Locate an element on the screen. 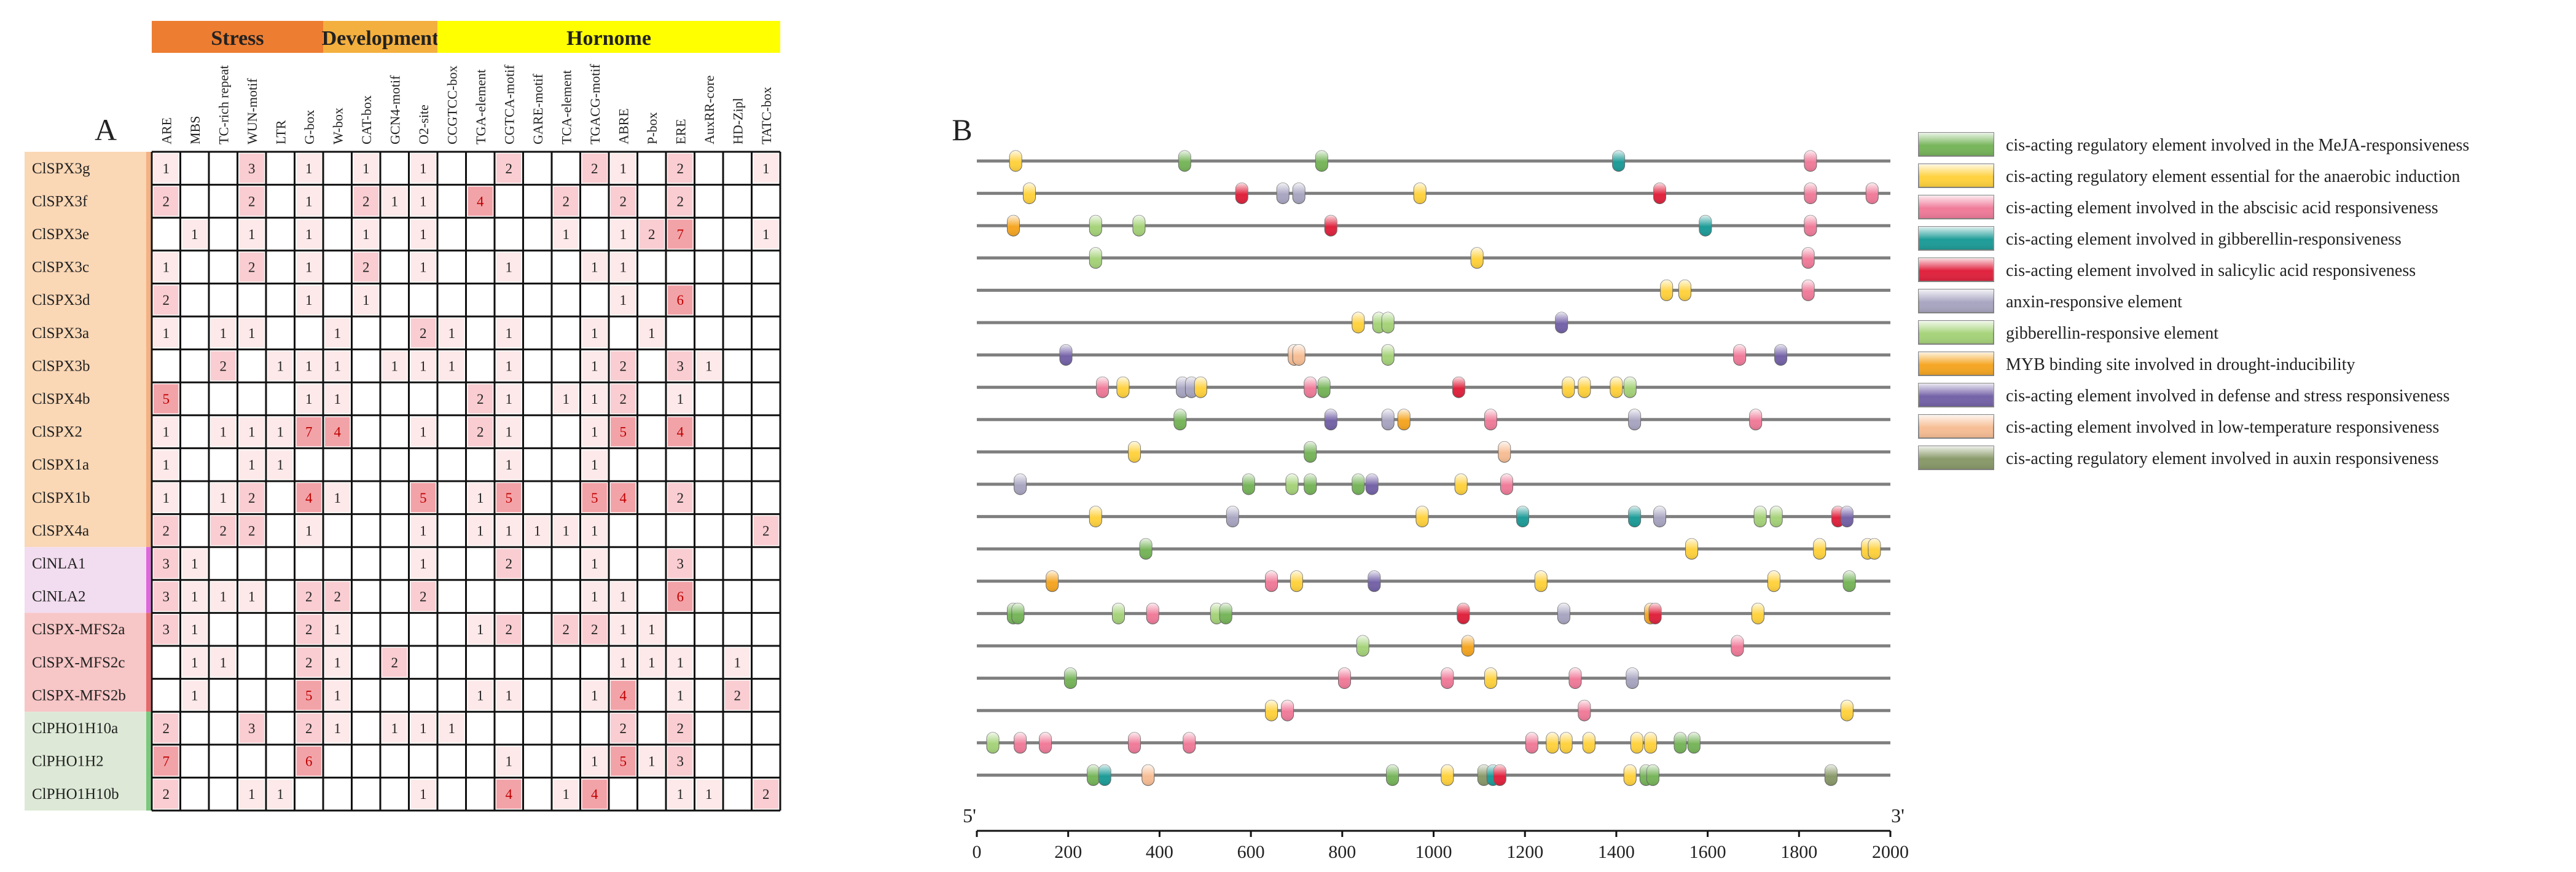  row-label: ClSPX3a is located at coordinates (60, 333).